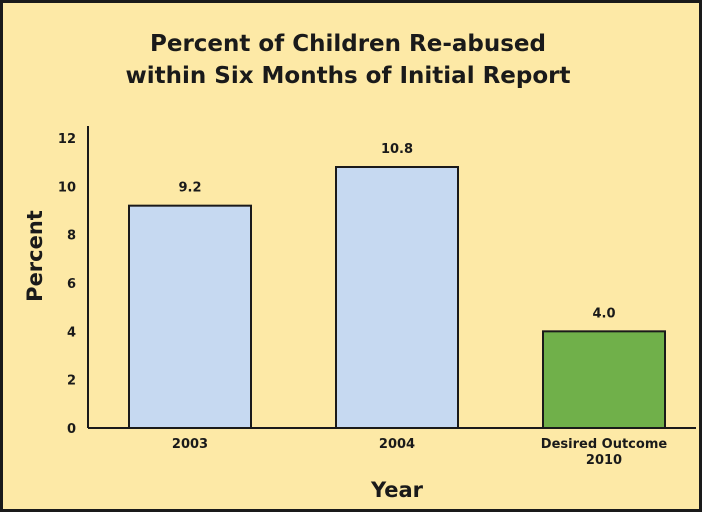 This screenshot has width=702, height=512. What do you see at coordinates (348, 76) in the screenshot?
I see `chart-title-line-2: within Six Months of Initial Report` at bounding box center [348, 76].